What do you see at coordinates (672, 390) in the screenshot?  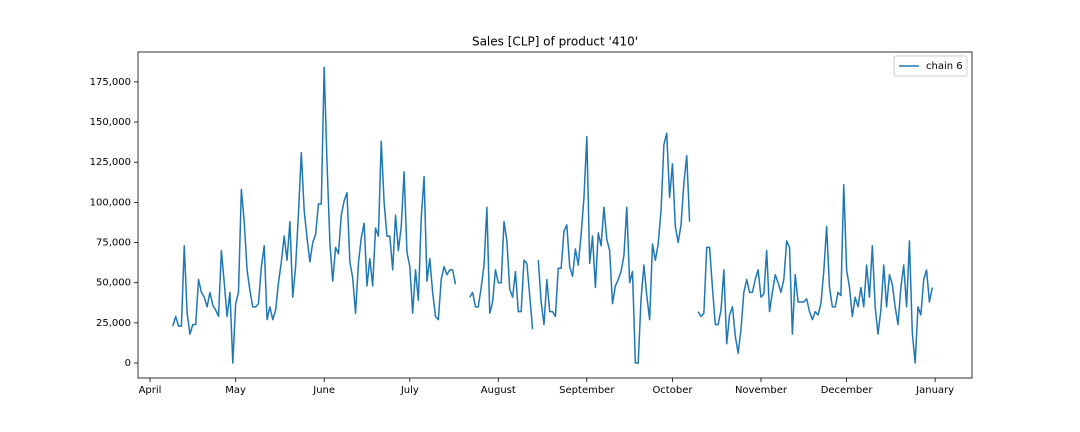 I see `x-tick-label: October` at bounding box center [672, 390].